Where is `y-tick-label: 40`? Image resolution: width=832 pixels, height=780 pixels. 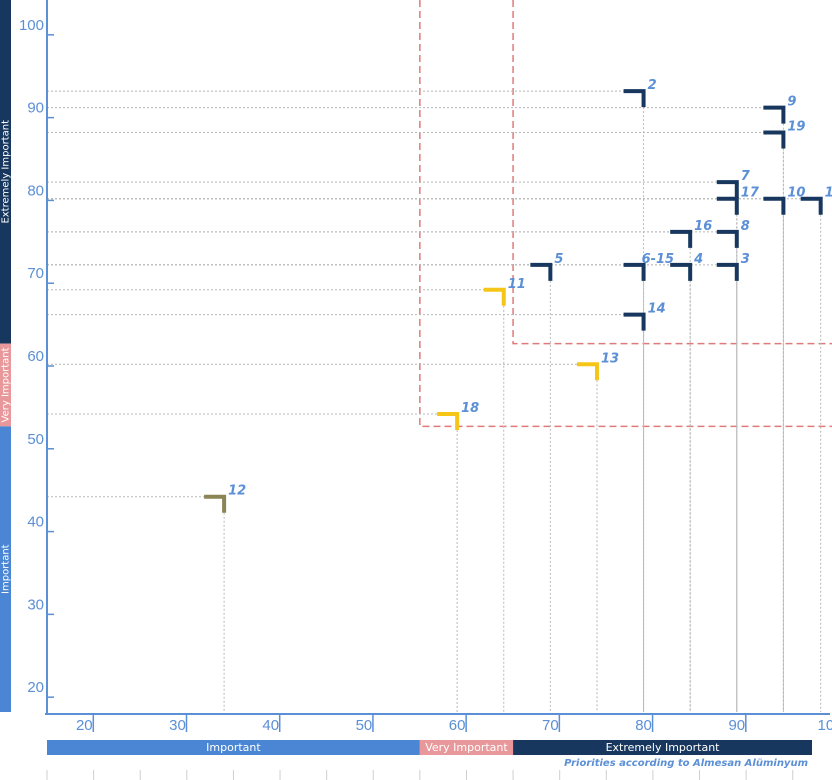 y-tick-label: 40 is located at coordinates (35, 522).